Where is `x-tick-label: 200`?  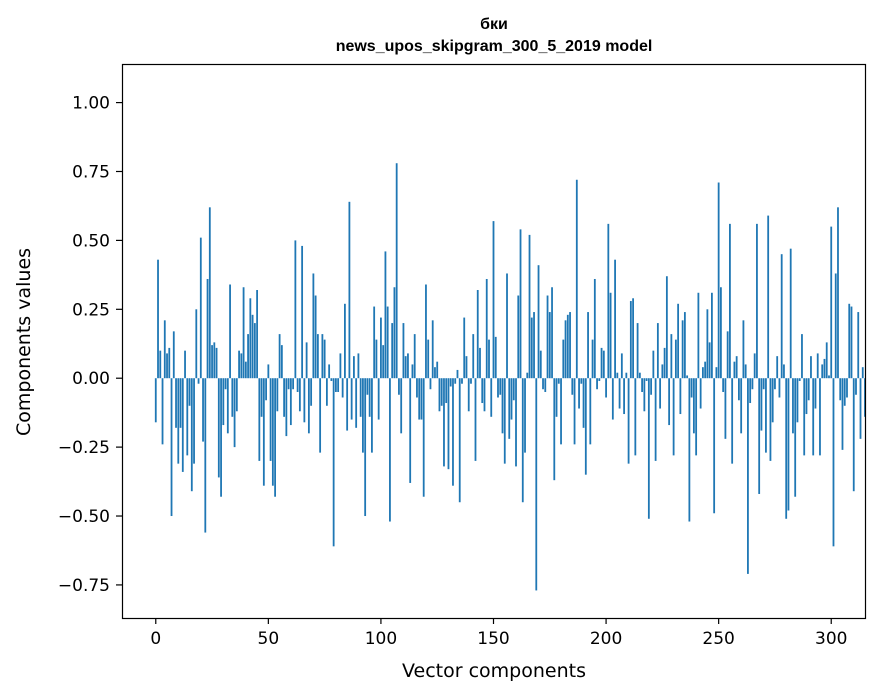
x-tick-label: 200 is located at coordinates (606, 639).